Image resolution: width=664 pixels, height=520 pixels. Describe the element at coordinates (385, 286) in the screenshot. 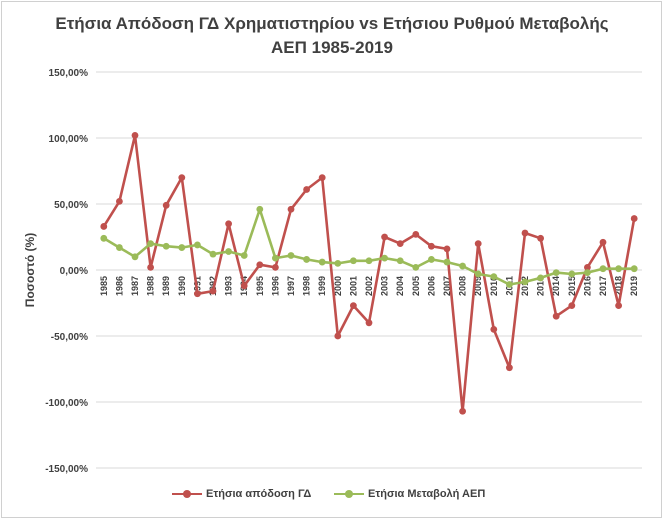

I see `x-tick-label: 2003` at that location.